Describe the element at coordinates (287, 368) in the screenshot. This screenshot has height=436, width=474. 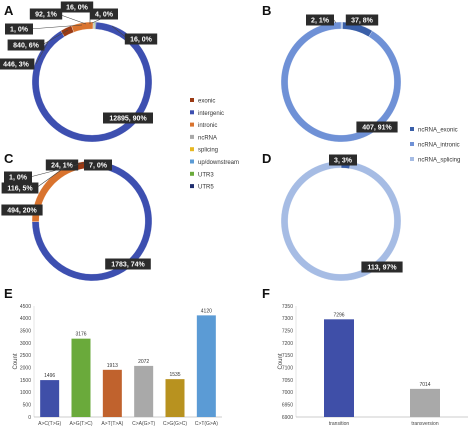
I see `y-tick-label: 7100` at that location.